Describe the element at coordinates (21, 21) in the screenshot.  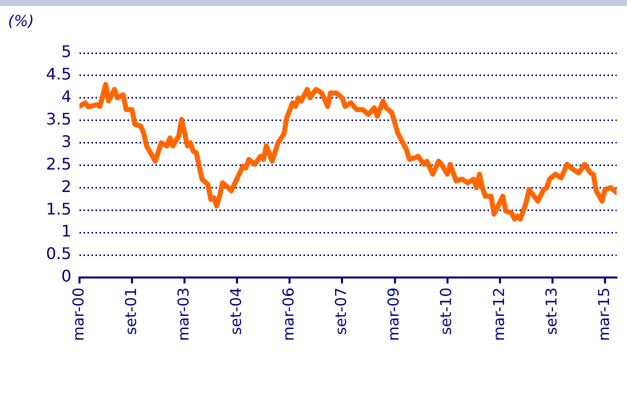
I see `y-axis-title: (%)` at that location.